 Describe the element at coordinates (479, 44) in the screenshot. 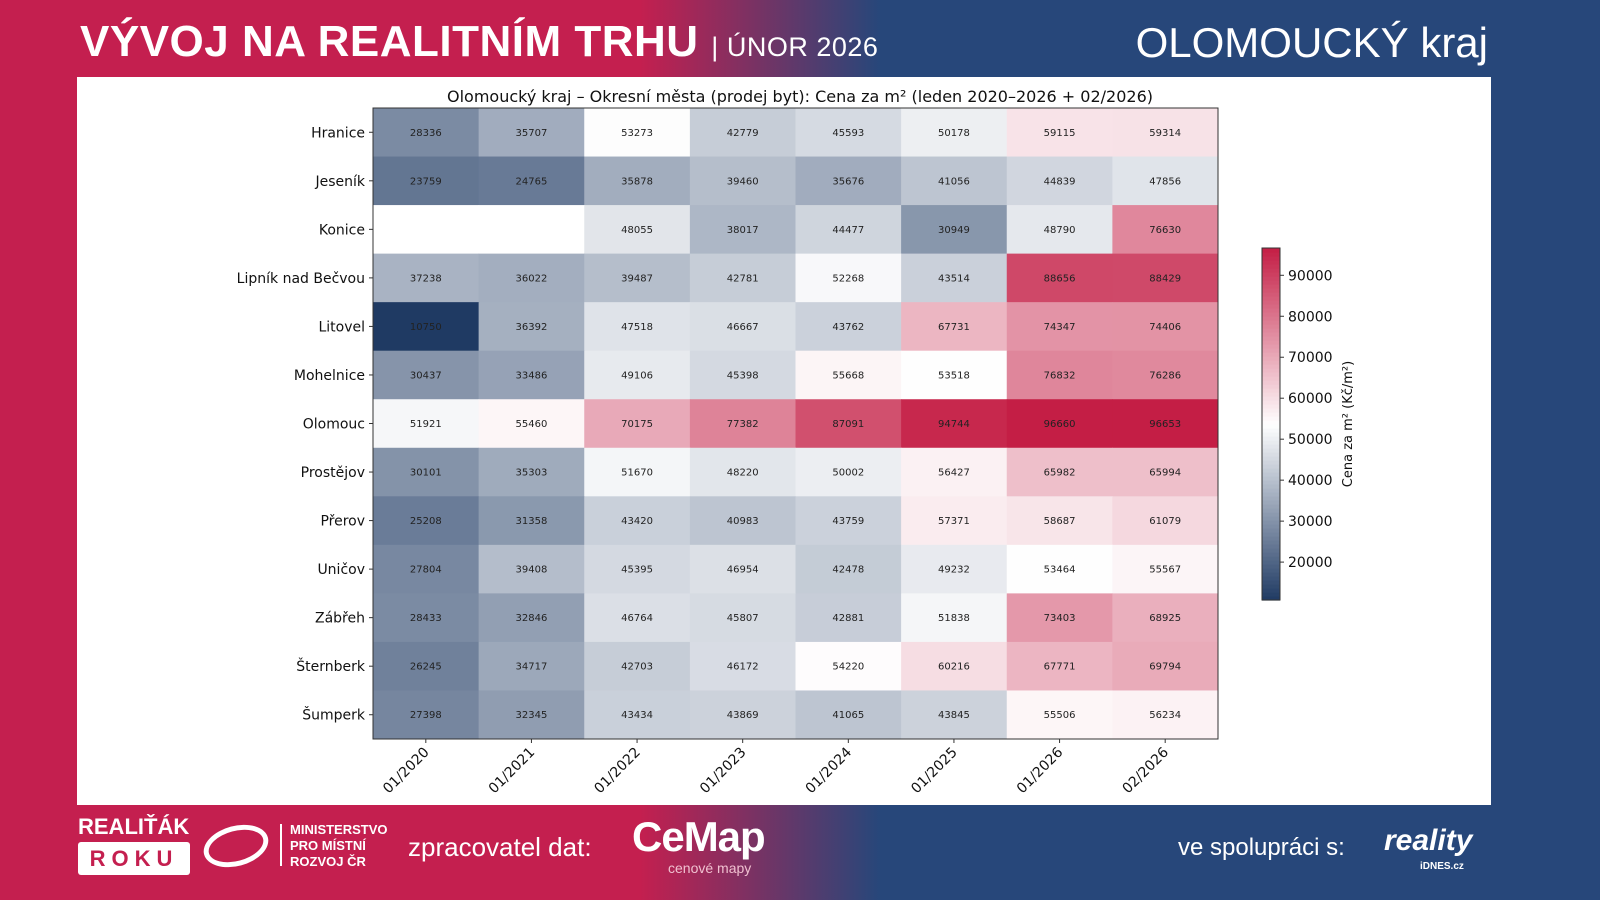

I see `header-title: VÝVOJ NA REALITNÍM TRHU | ÚNOR 2026` at that location.